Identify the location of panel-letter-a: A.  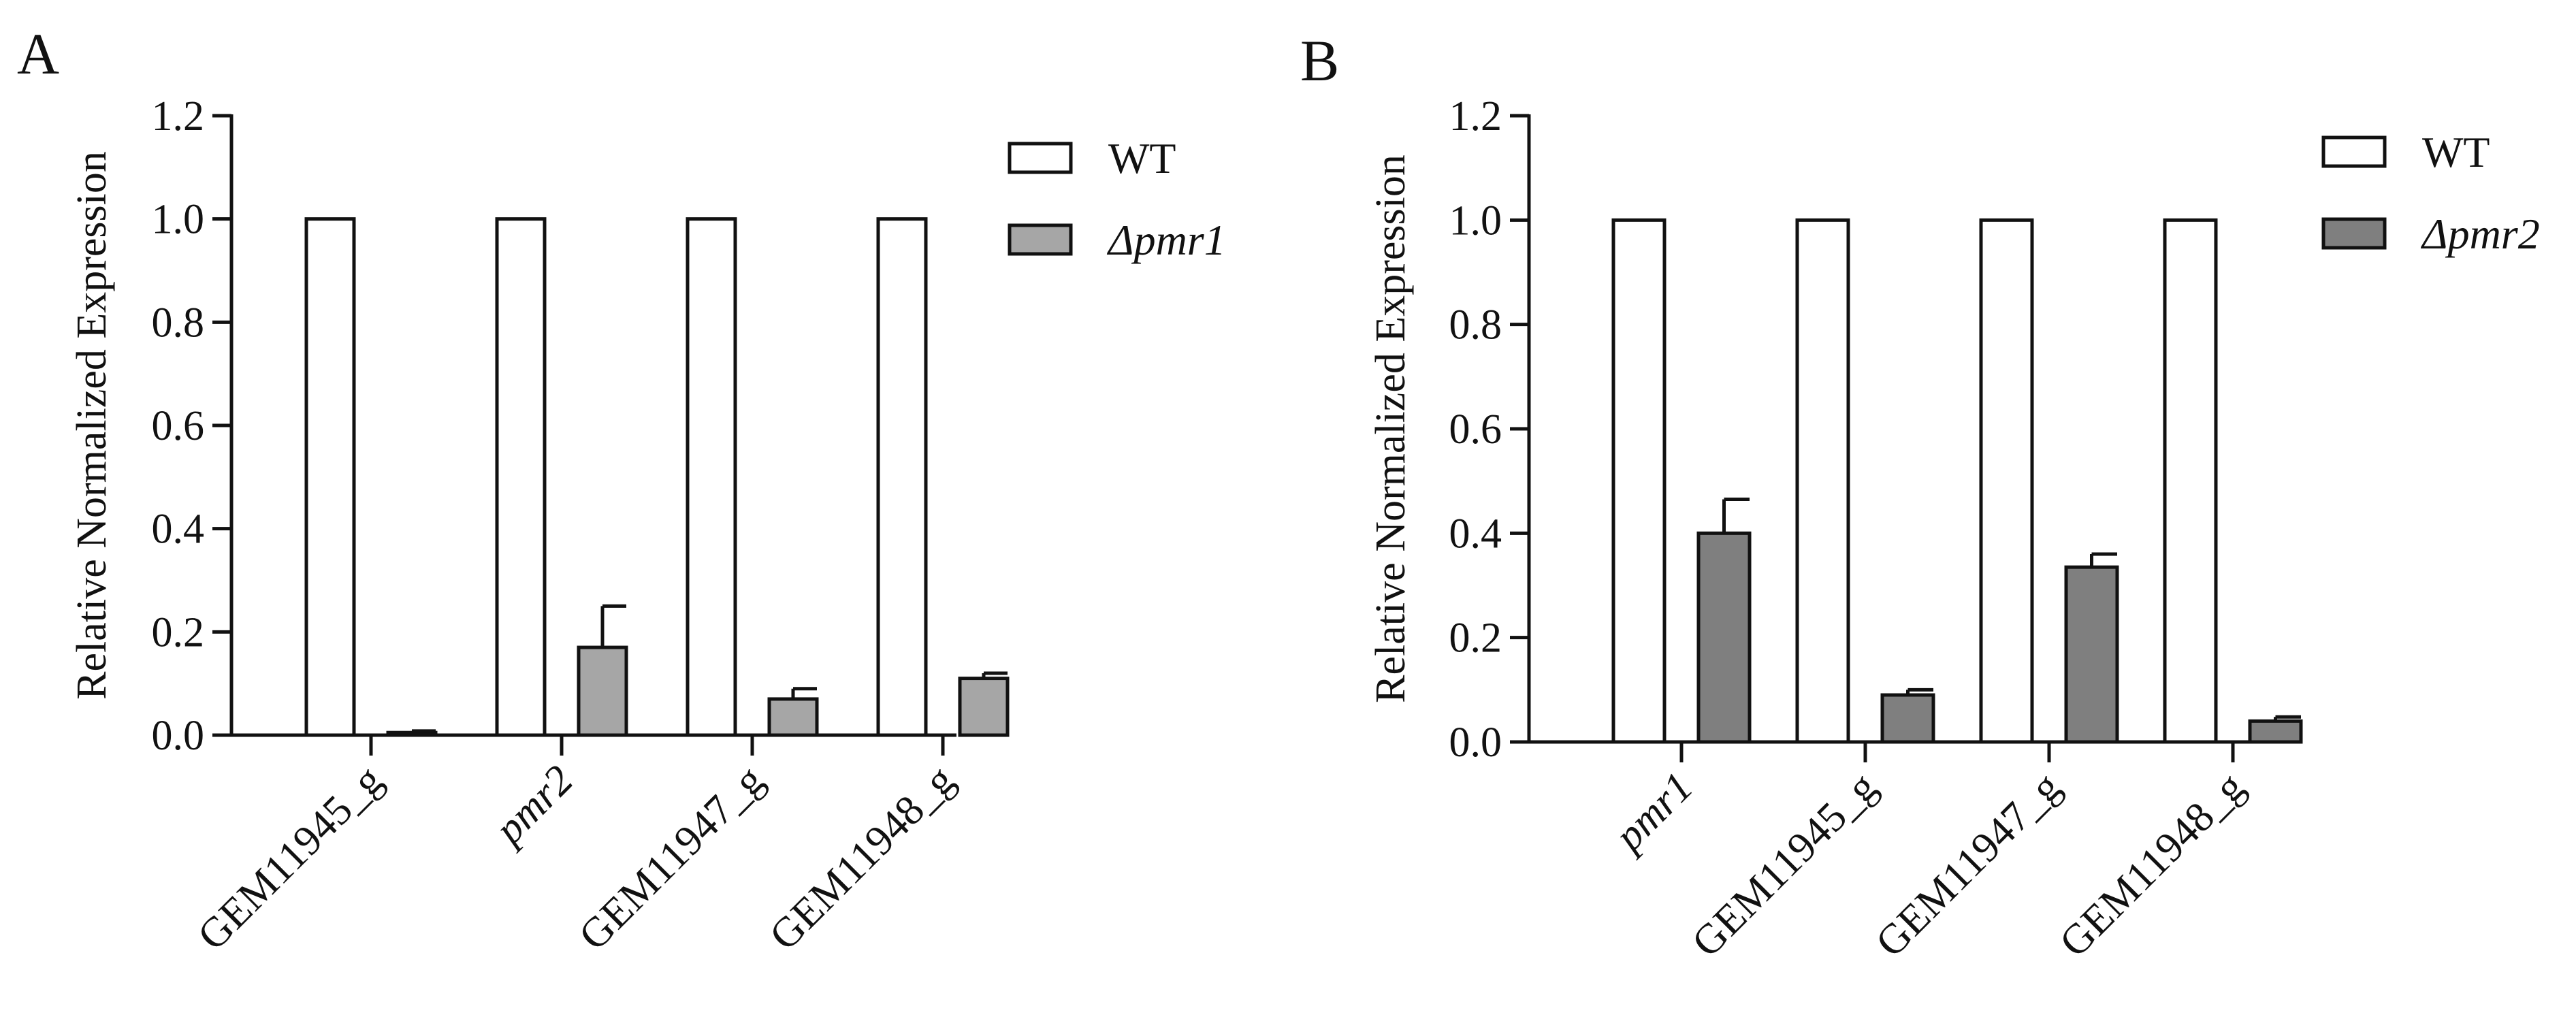
(38, 53).